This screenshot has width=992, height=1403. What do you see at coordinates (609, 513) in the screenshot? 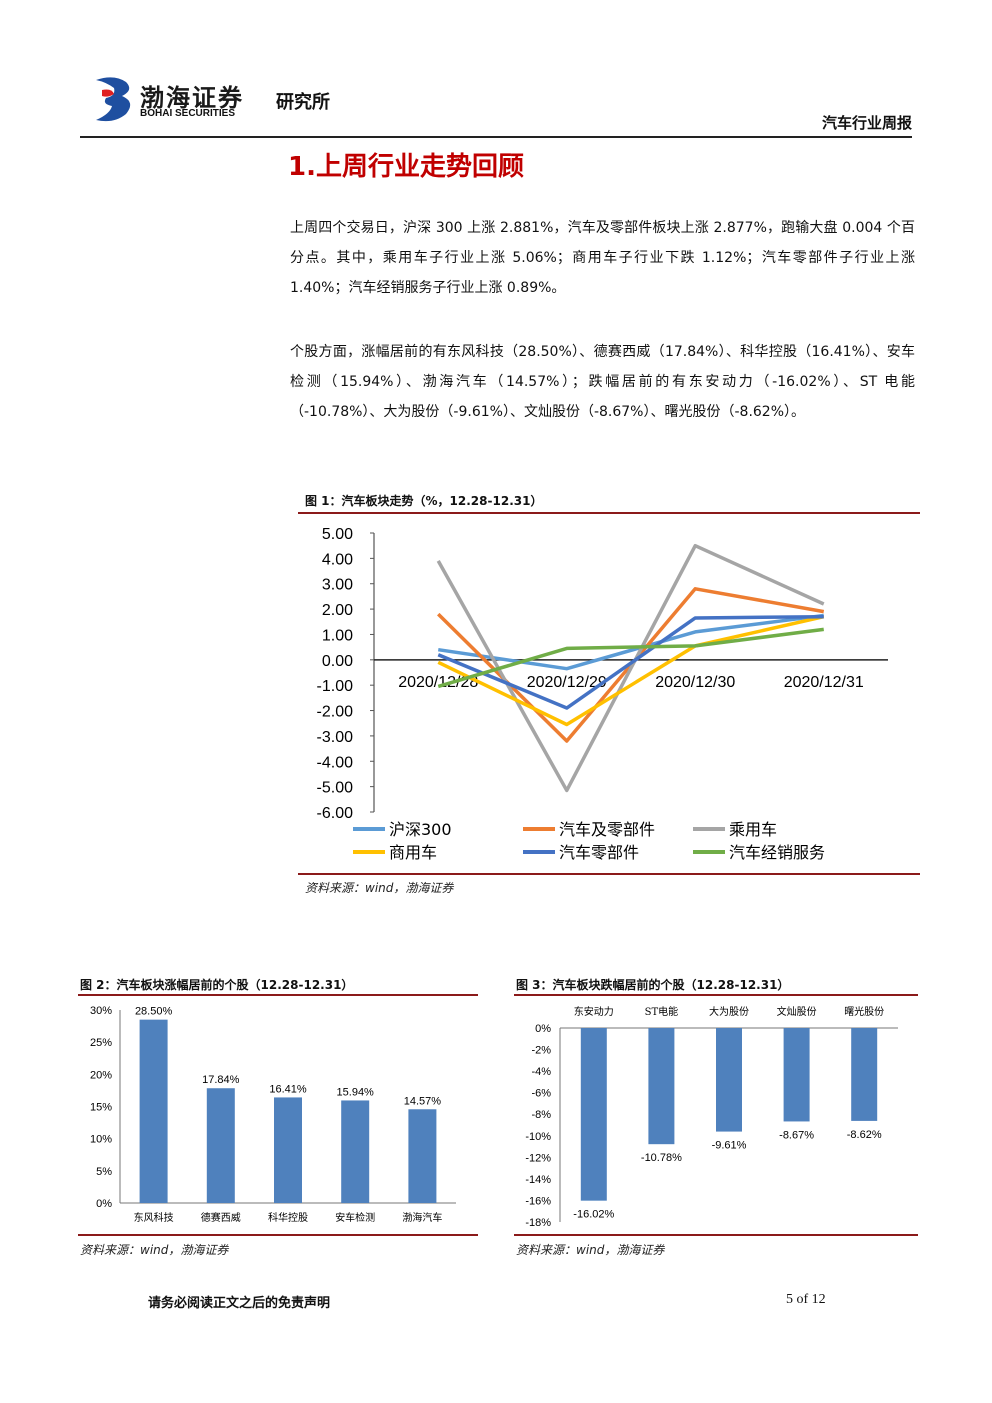
I see `figure-1-top-rule` at bounding box center [609, 513].